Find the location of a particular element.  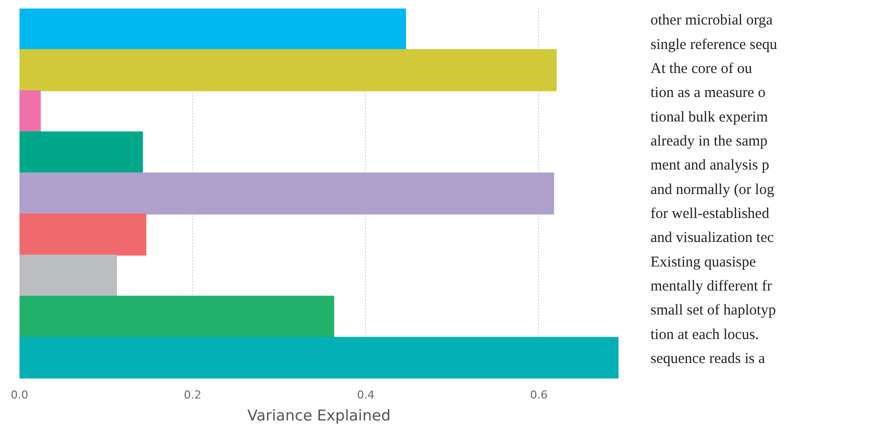

text: Existing quasispe is located at coordinates (703, 262).